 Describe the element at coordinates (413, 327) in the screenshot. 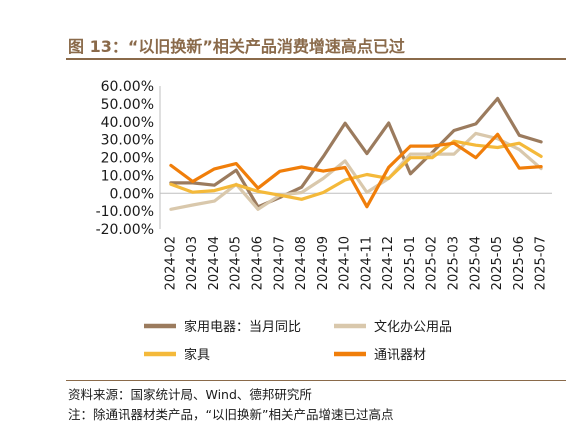

I see `legend-label: 文化办公用品` at that location.